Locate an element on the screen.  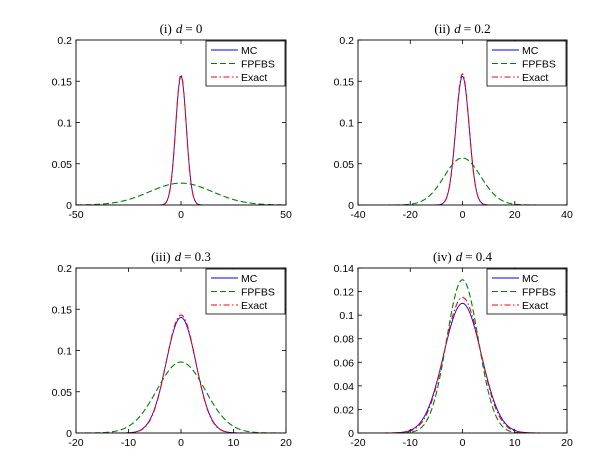
panel-title: (ii) d = 0.2 is located at coordinates (462, 28).